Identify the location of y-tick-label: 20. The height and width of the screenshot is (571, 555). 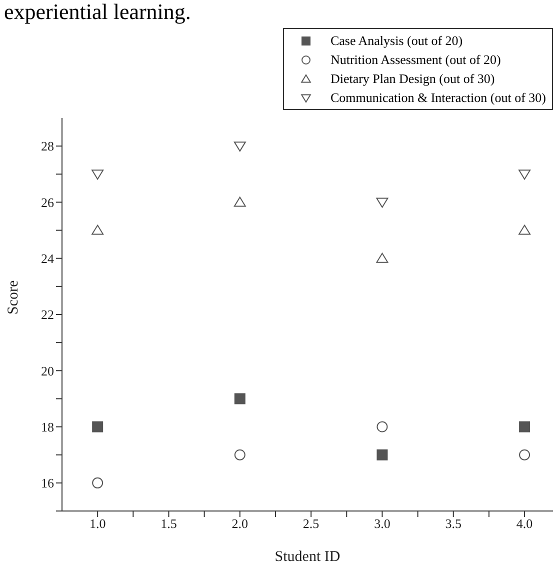
(47, 370).